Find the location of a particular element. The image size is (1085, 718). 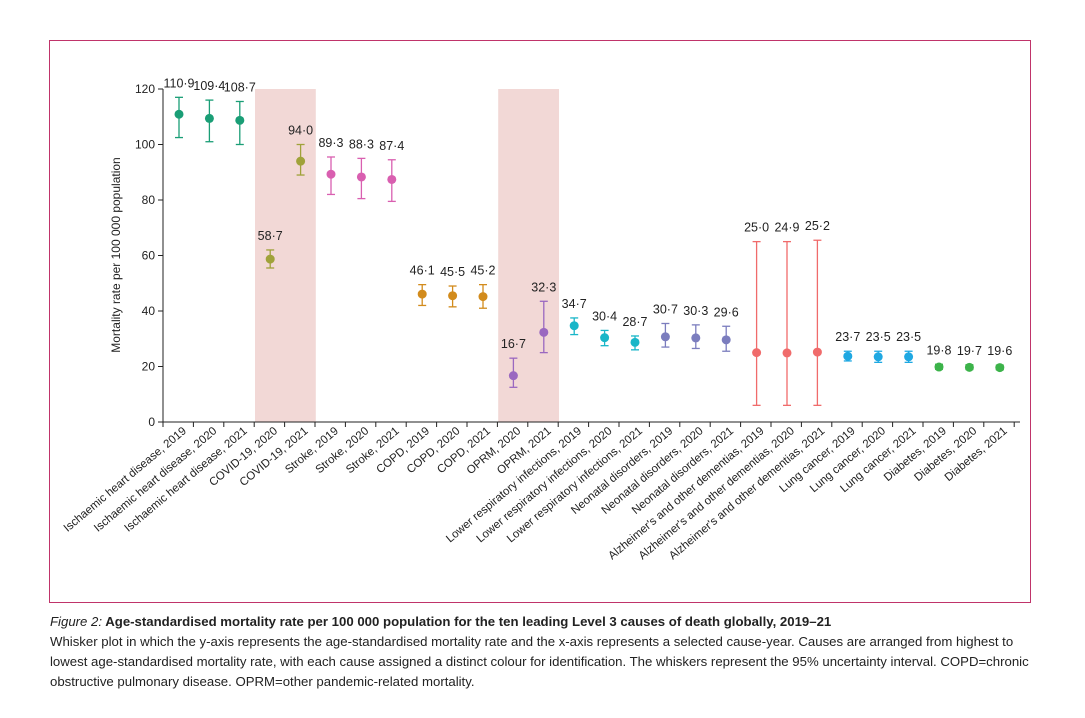

data-label: 109·4 is located at coordinates (209, 86).